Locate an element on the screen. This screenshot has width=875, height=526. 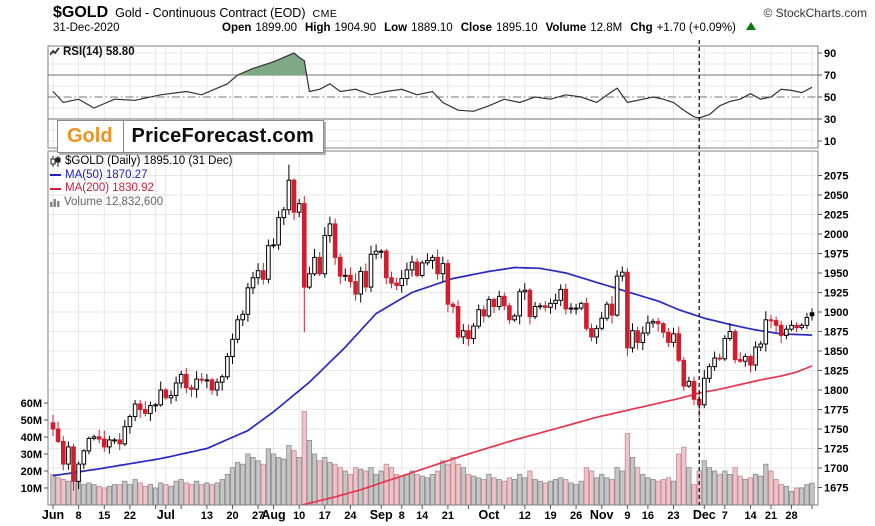
legend-ma200: MA(200) 1830.92 is located at coordinates (109, 188).